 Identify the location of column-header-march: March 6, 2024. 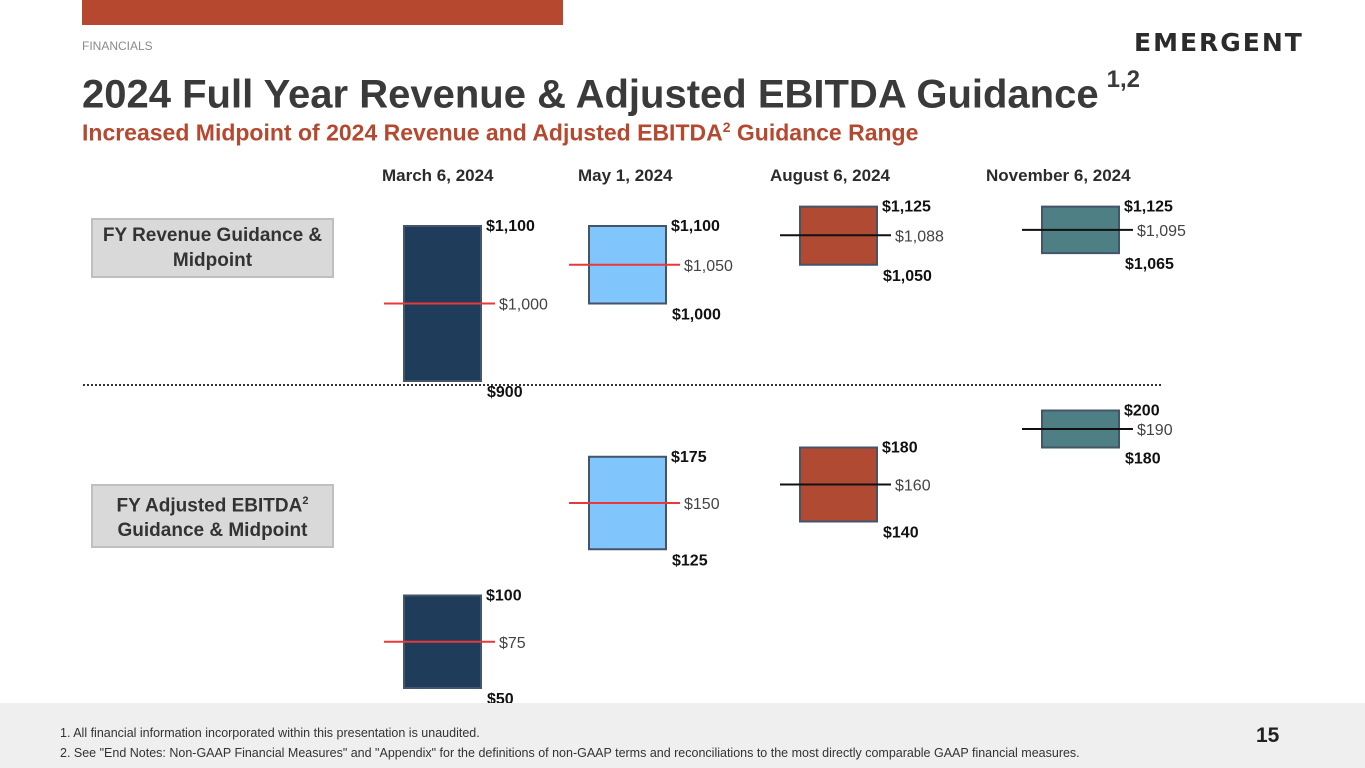
(438, 175).